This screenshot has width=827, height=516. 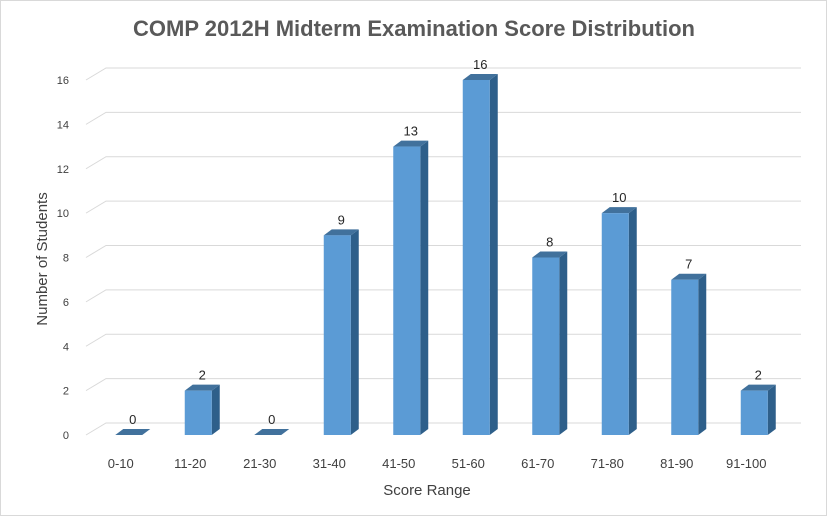 What do you see at coordinates (607, 463) in the screenshot?
I see `x-tick-label: 71-80` at bounding box center [607, 463].